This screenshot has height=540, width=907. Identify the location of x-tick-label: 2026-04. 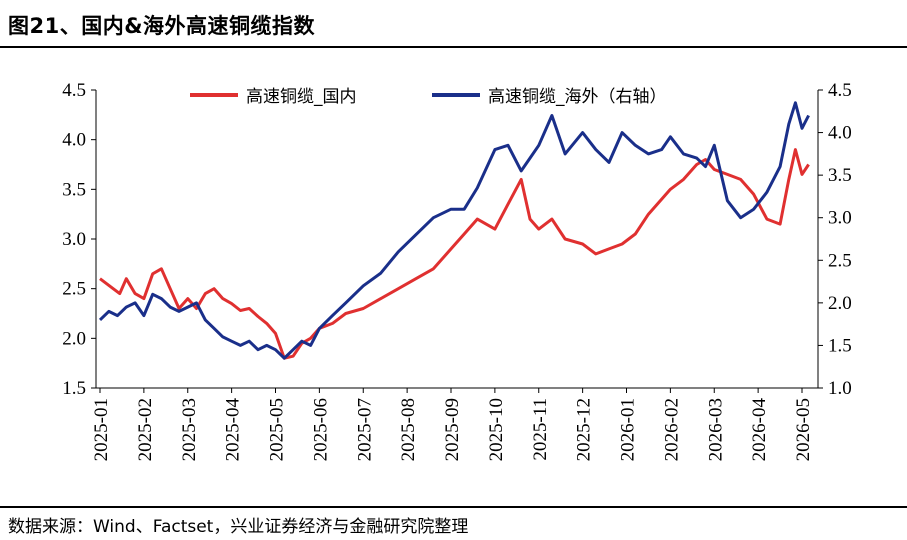
(759, 430).